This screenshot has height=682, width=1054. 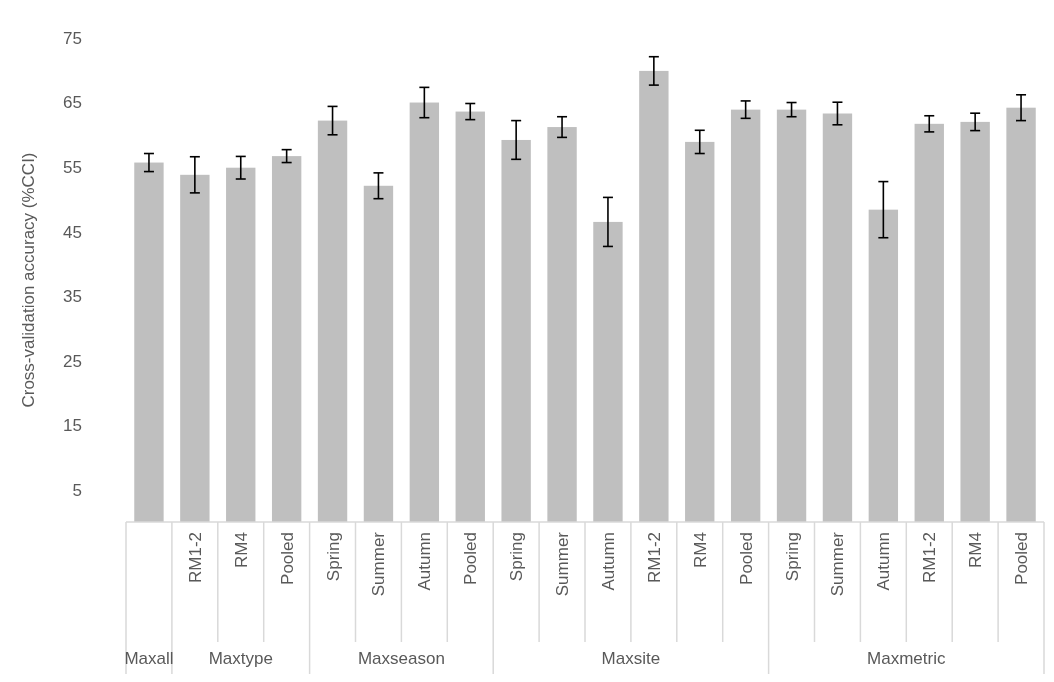 I want to click on text: Maxsite, so click(x=631, y=658).